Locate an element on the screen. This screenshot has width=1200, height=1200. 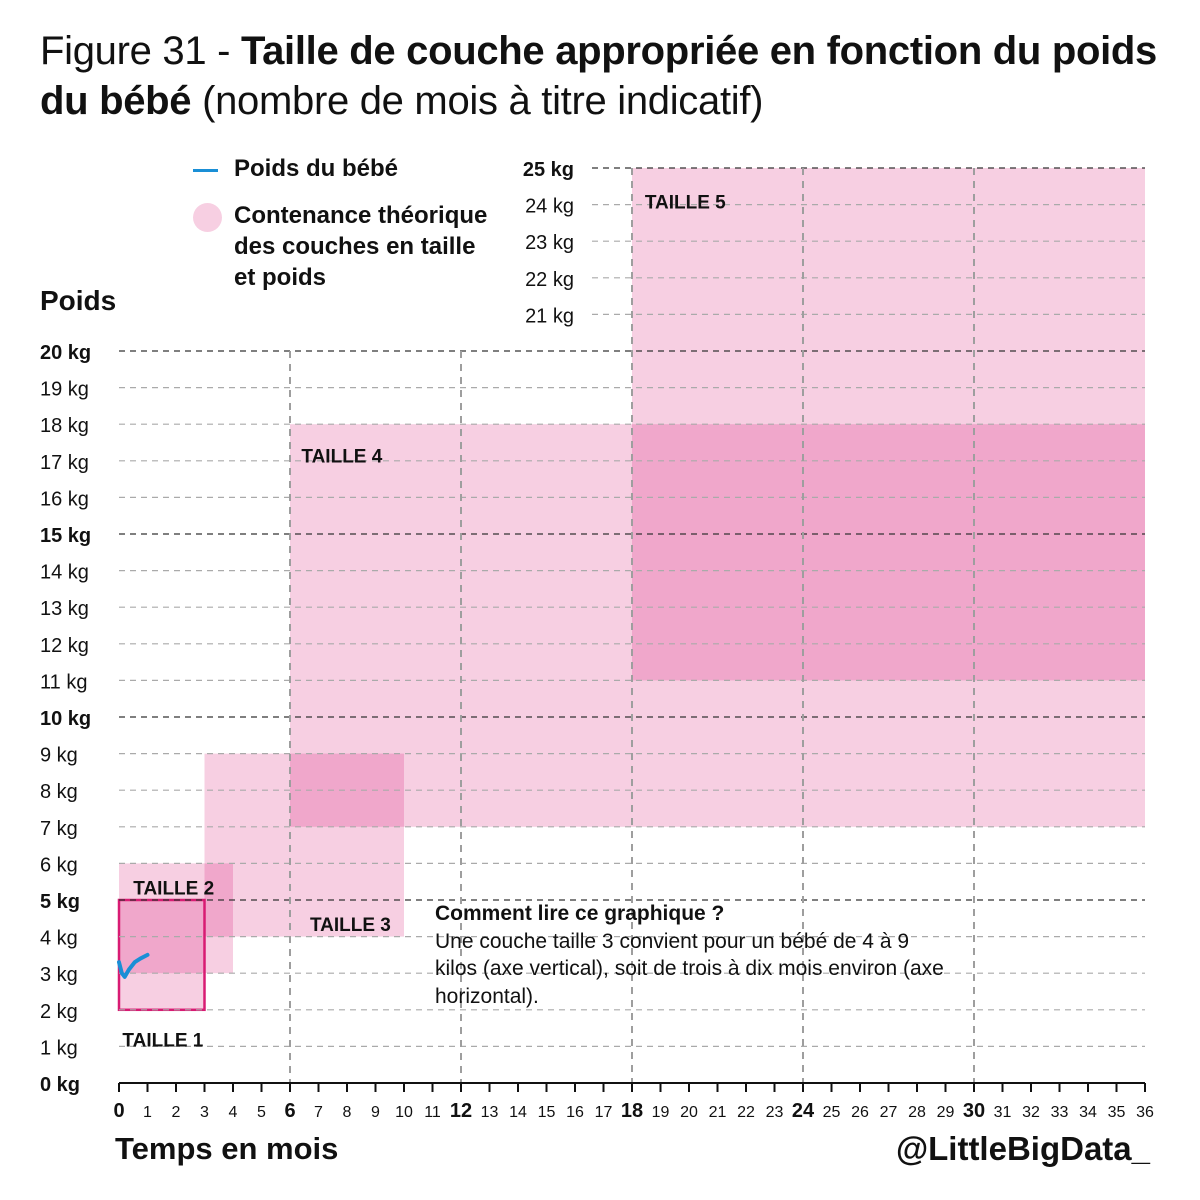
y-tick-label-upper: 21 kg is located at coordinates (549, 316).